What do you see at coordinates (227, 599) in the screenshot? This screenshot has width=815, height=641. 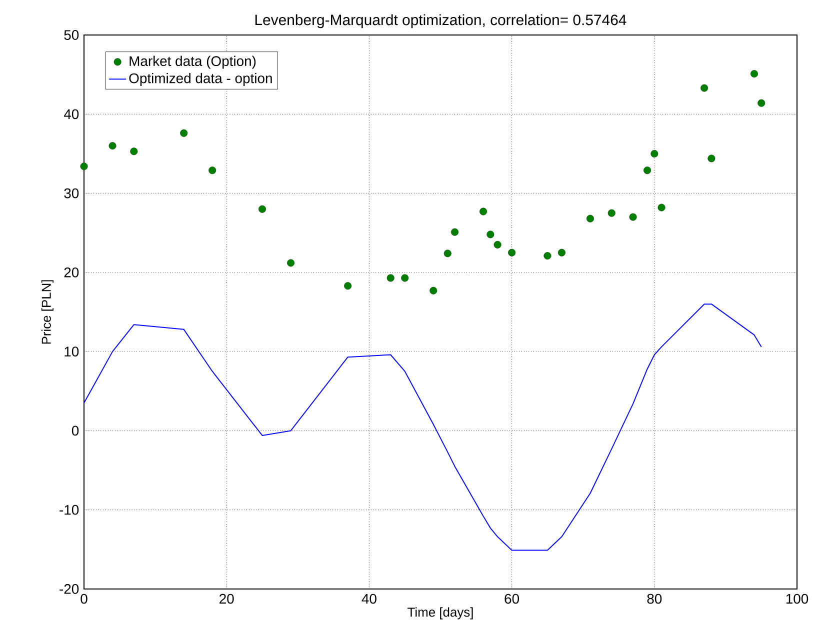 I see `x-tick-label: 20` at bounding box center [227, 599].